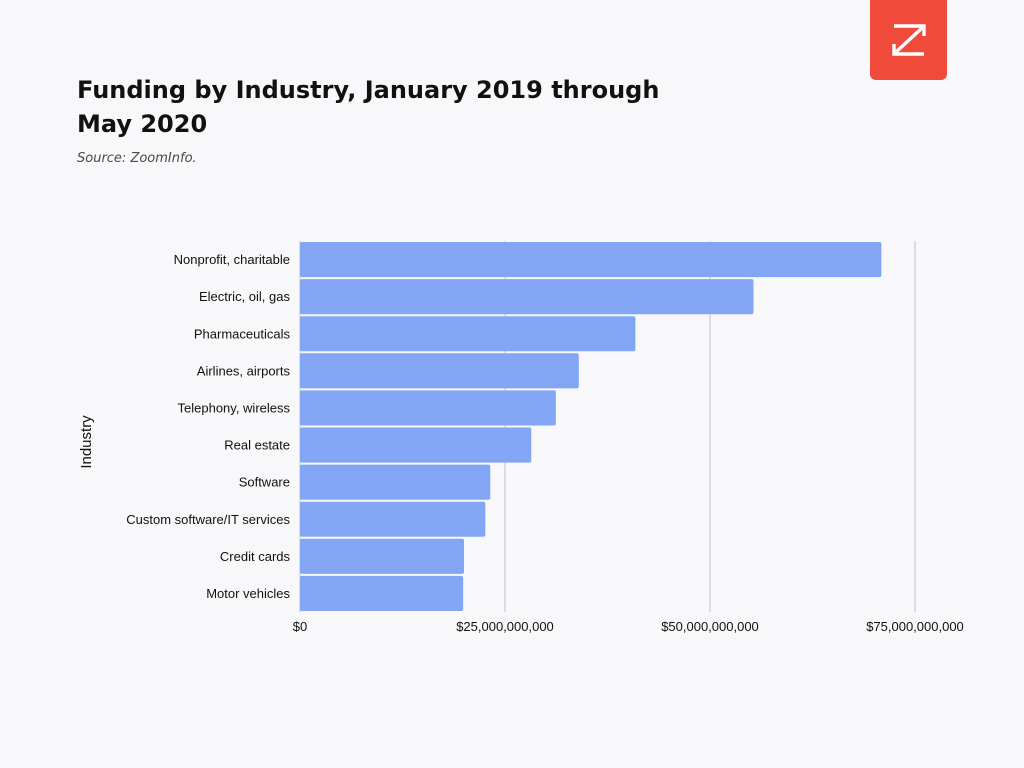 This screenshot has height=768, width=1024. What do you see at coordinates (915, 626) in the screenshot?
I see `x-tick-label: $75,000,000,000` at bounding box center [915, 626].